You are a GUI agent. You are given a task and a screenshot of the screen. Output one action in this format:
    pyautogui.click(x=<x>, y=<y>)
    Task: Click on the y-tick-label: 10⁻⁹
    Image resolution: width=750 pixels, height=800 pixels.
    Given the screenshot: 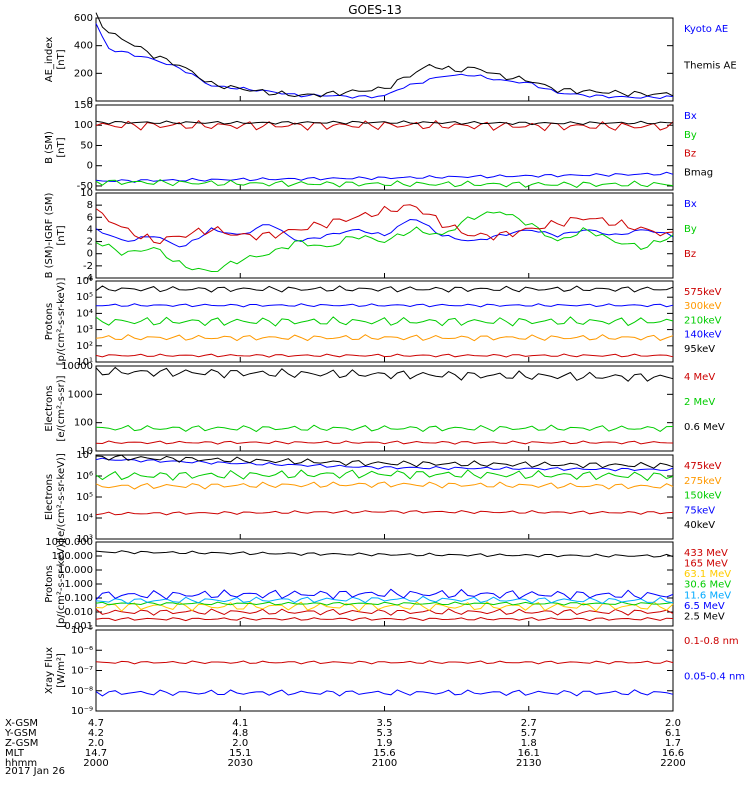 What is the action you would take?
    pyautogui.click(x=82, y=711)
    